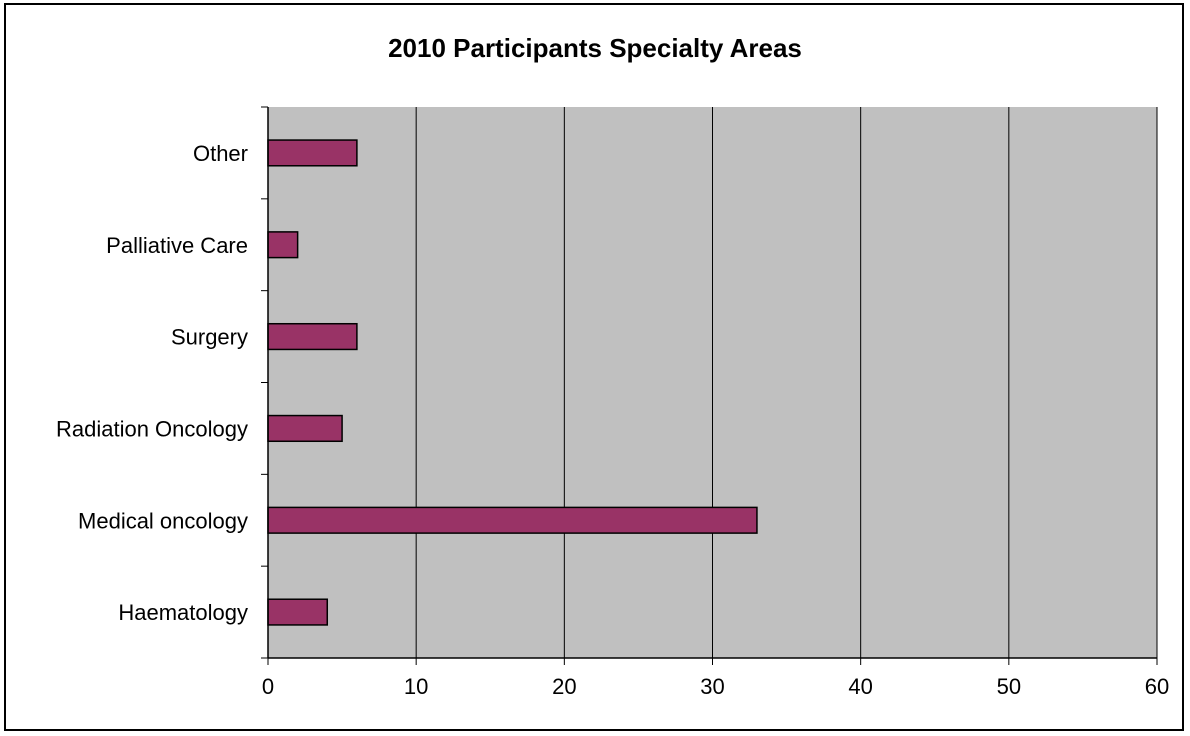  What do you see at coordinates (860, 686) in the screenshot?
I see `x-tick-label: 40` at bounding box center [860, 686].